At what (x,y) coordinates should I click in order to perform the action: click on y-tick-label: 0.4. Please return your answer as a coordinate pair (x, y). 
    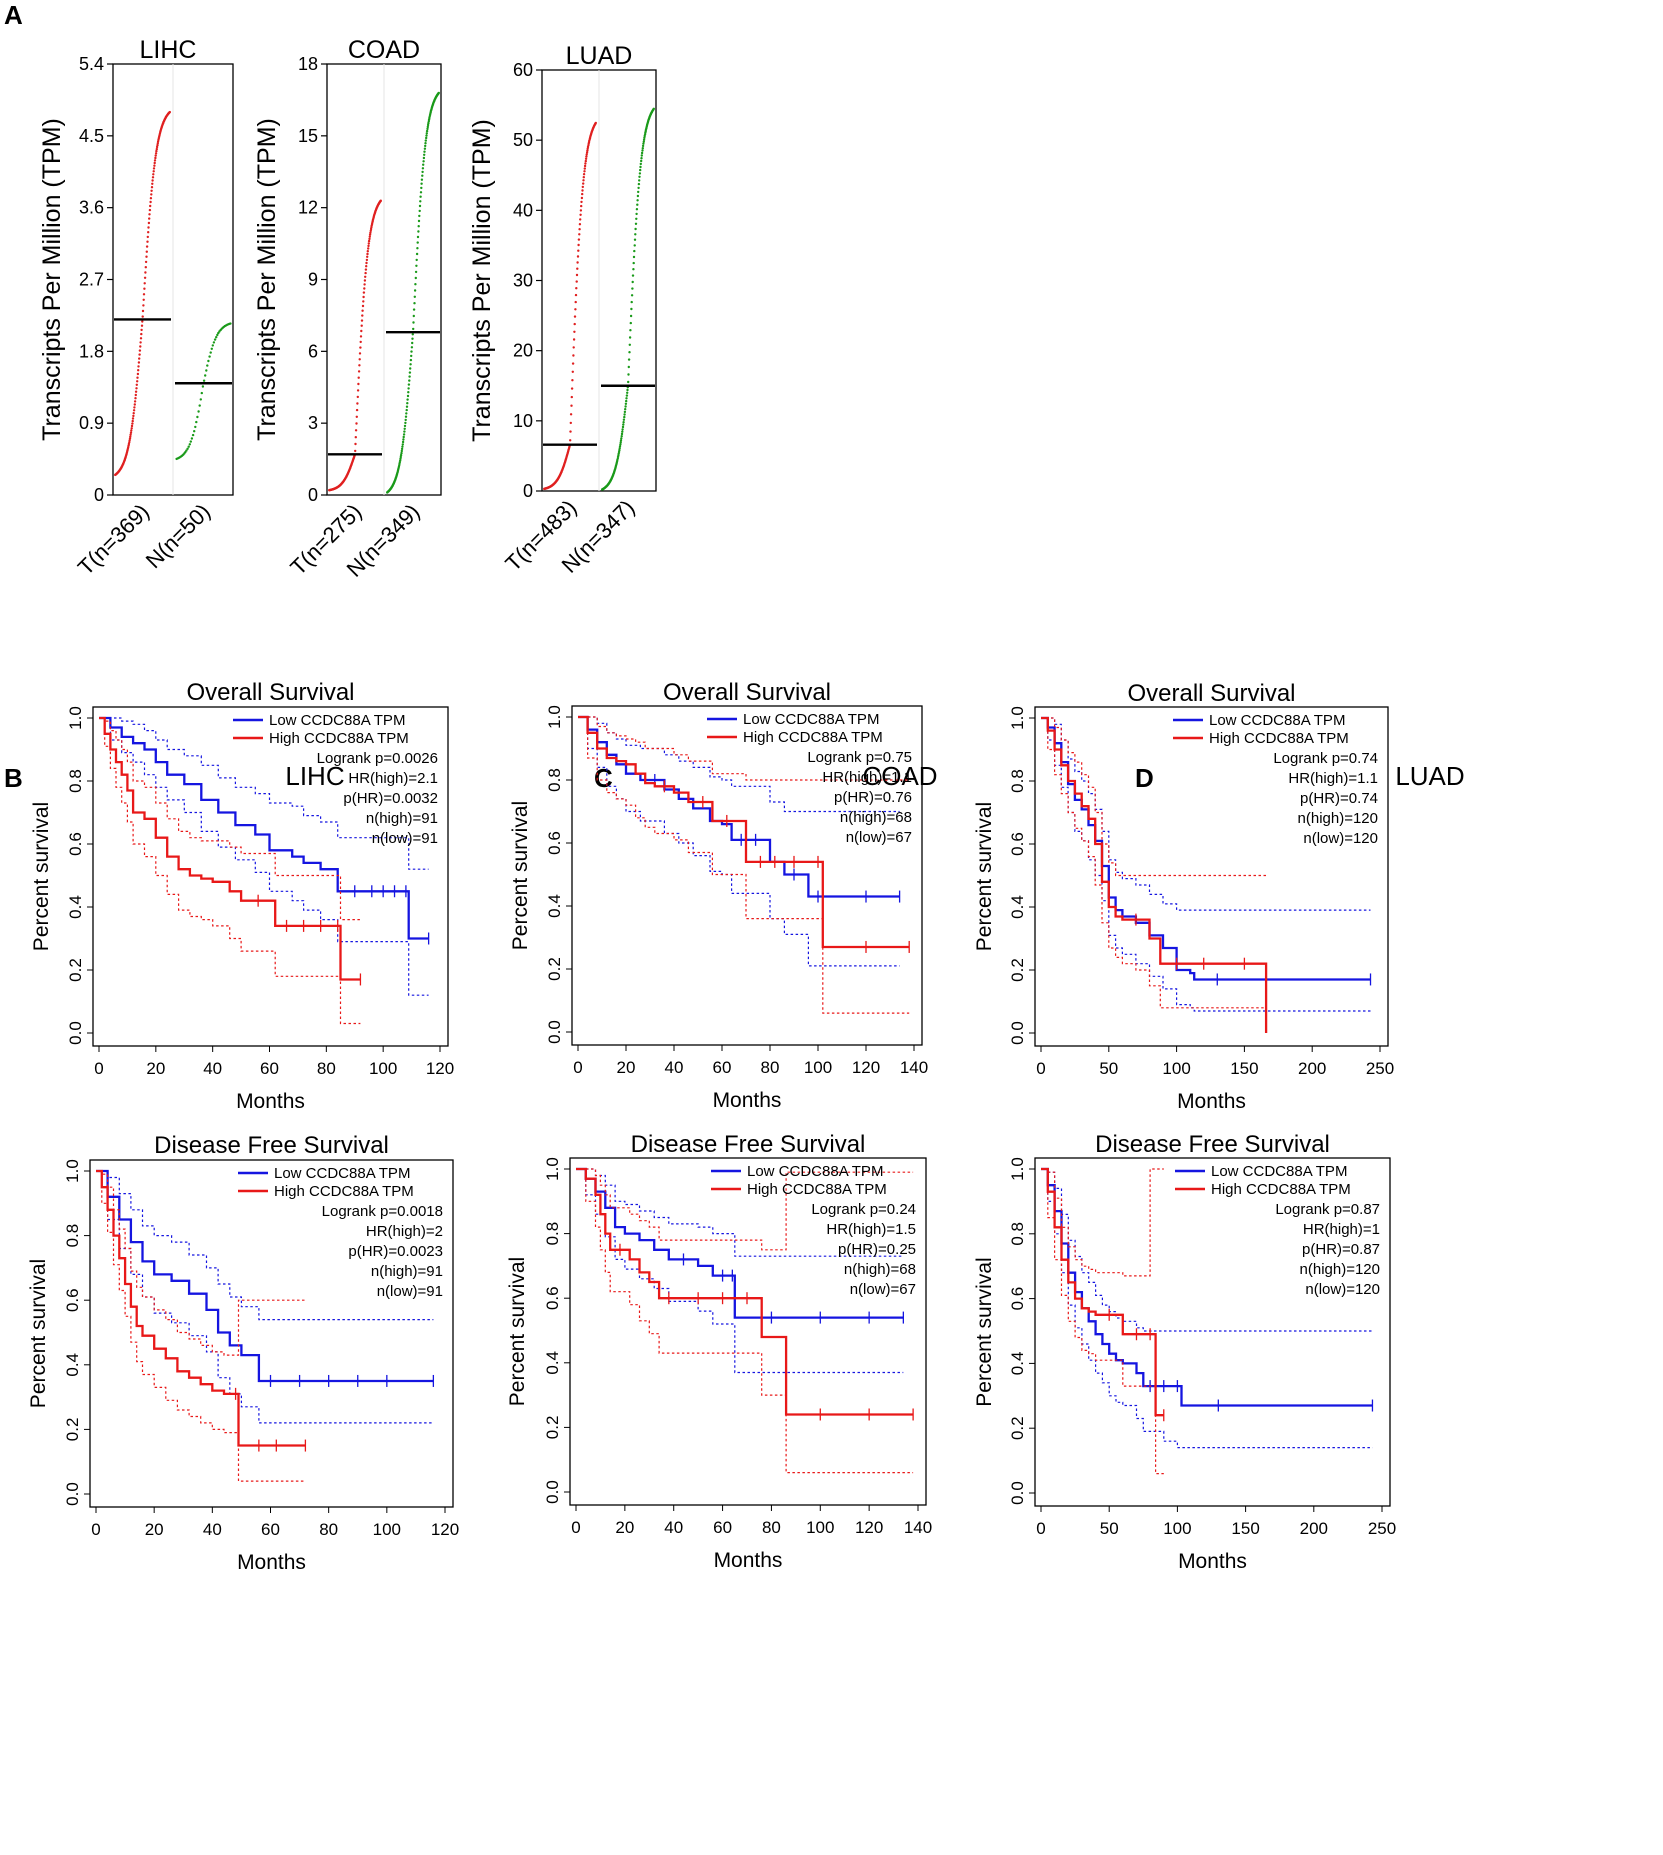
    Looking at the image, I should click on (1017, 1364).